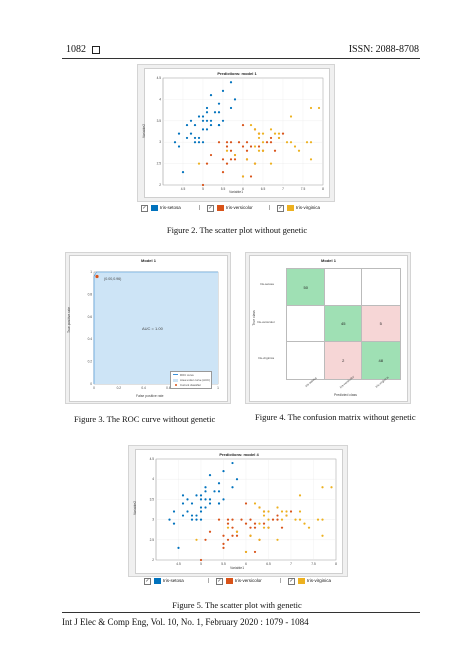 The image size is (474, 670). I want to click on roc-legend-line, so click(175, 374).